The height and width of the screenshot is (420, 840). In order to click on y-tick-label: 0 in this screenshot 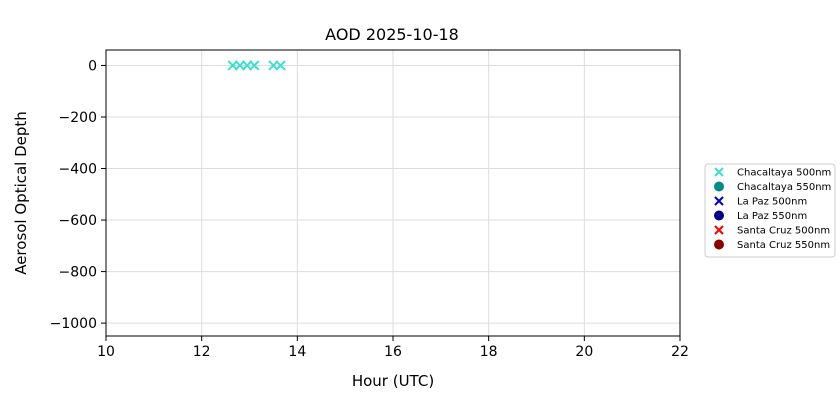, I will do `click(92, 66)`.